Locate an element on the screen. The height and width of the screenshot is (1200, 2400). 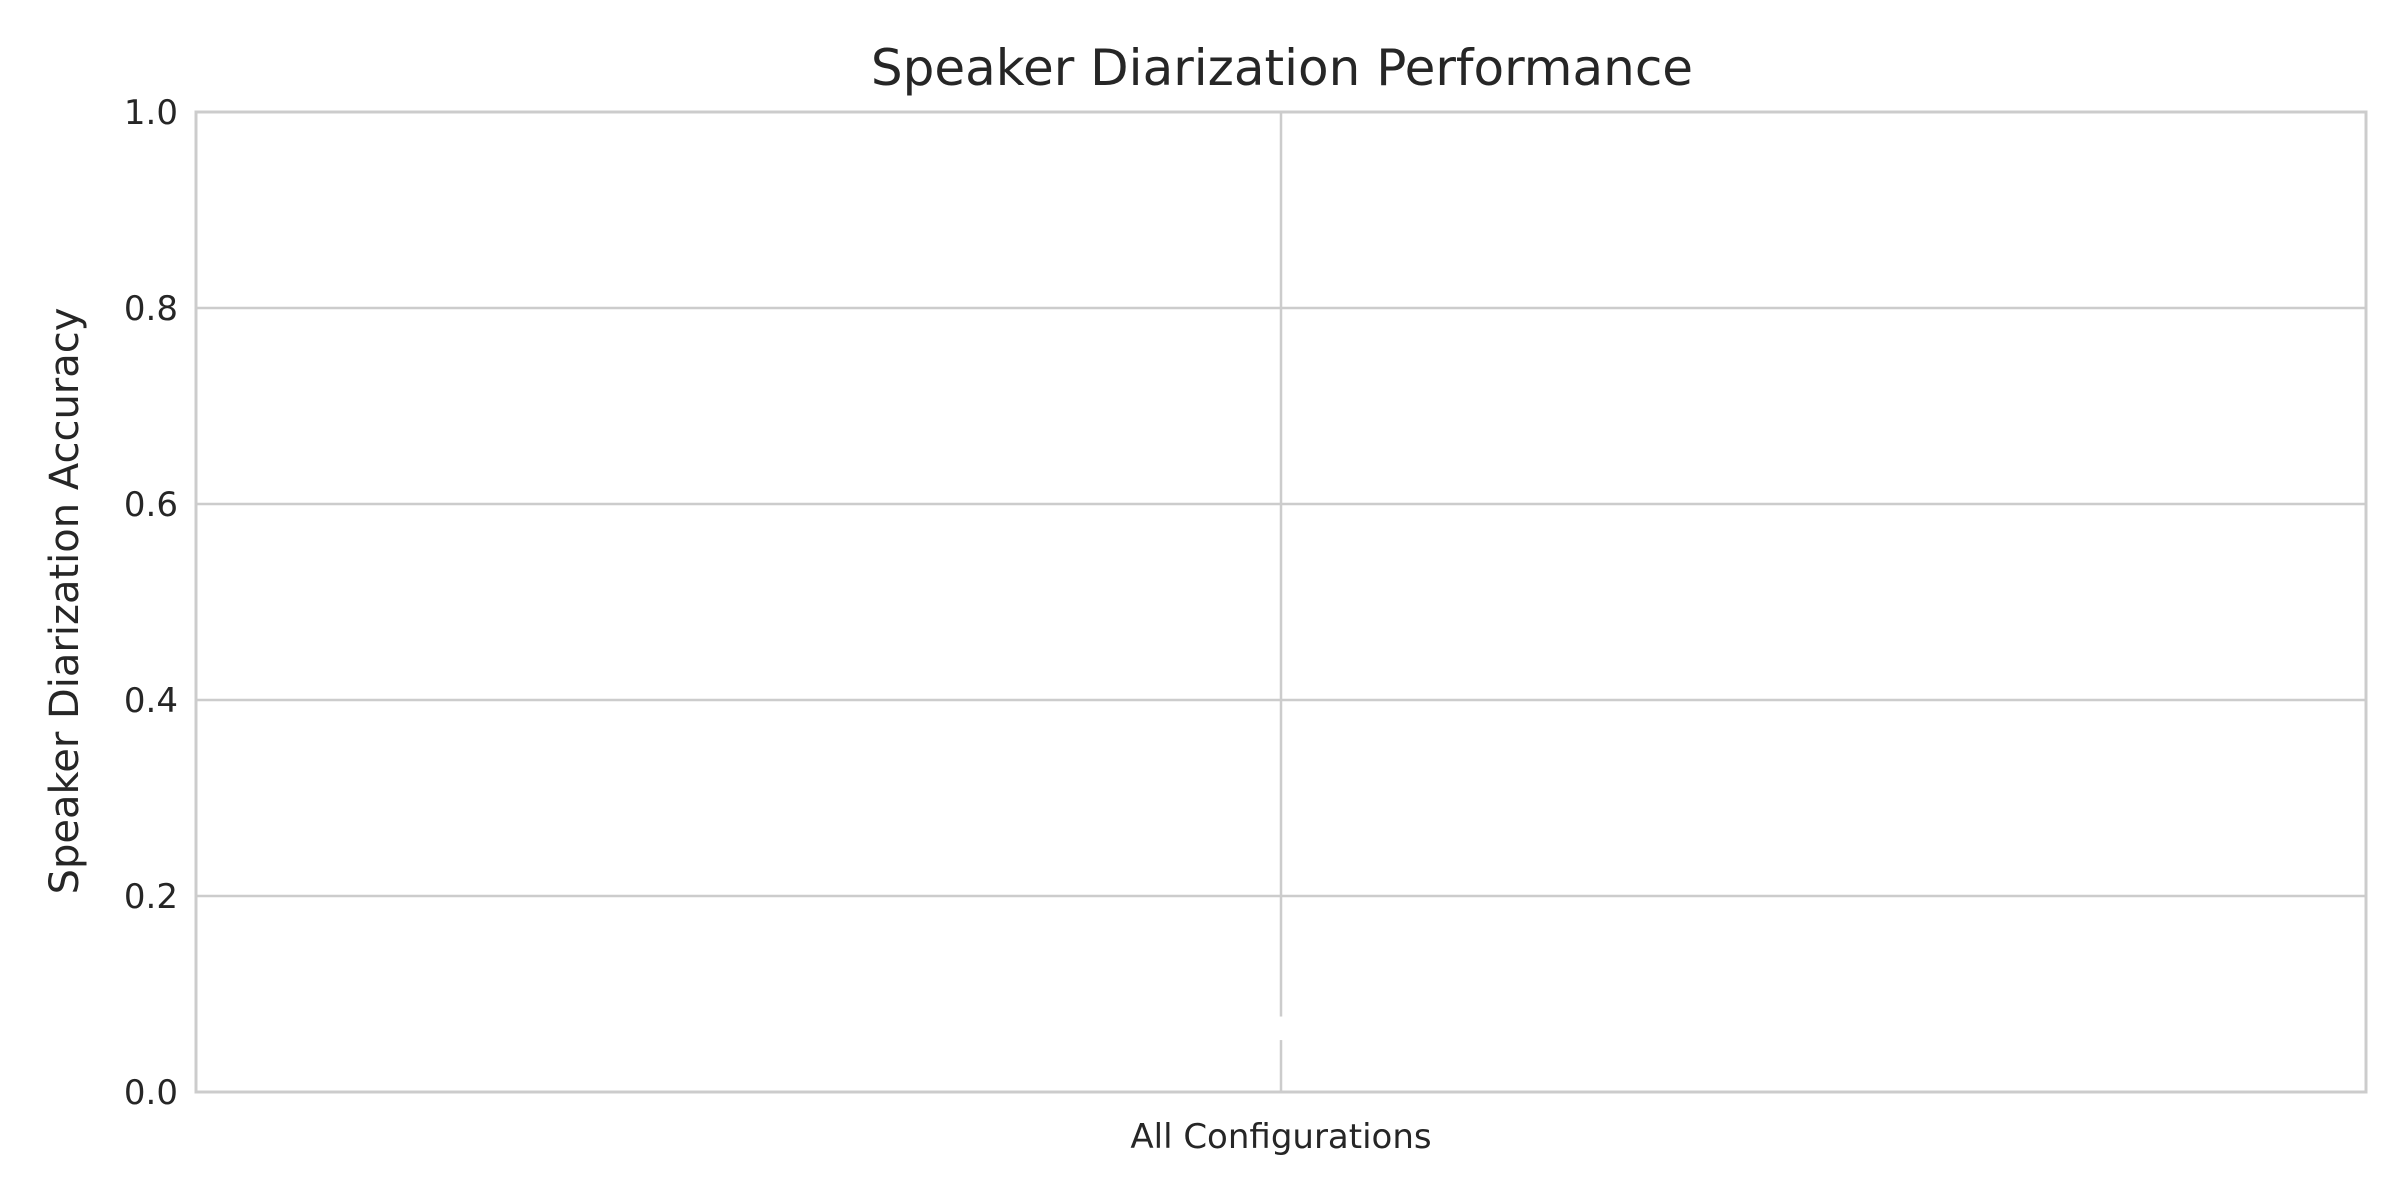
y-tick-label: 0.0 is located at coordinates (151, 1093).